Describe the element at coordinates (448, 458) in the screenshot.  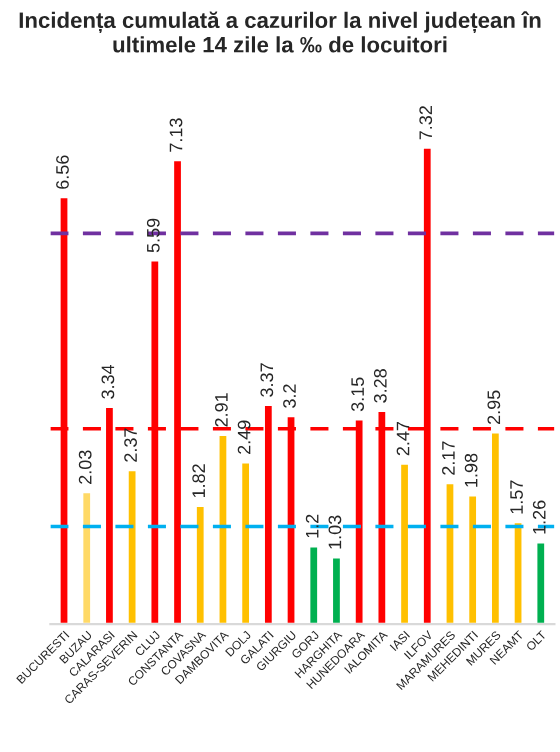
I see `data-label: 2.17` at that location.